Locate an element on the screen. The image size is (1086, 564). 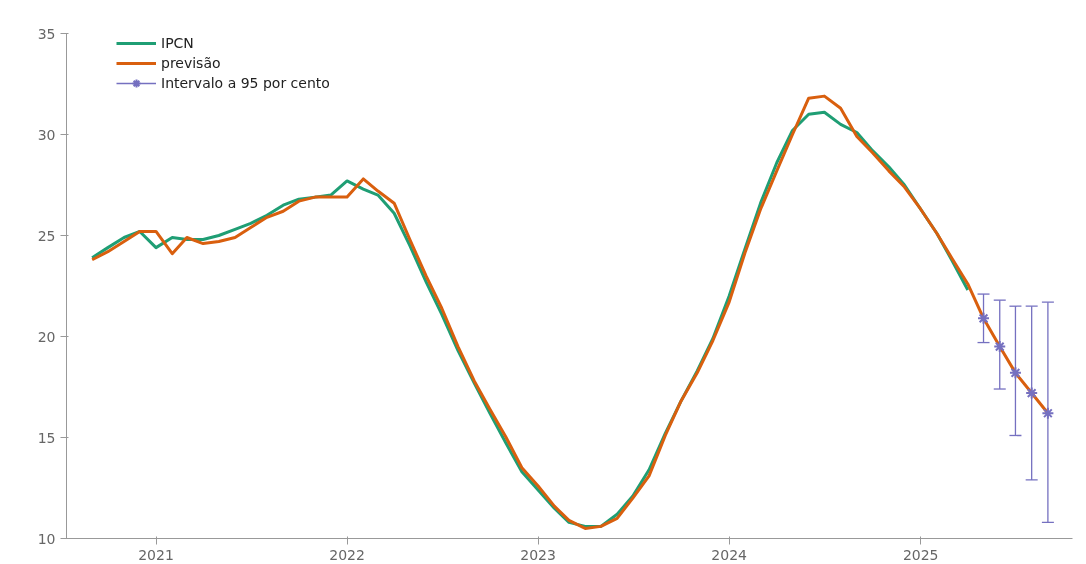
y-tick-label: 10 is located at coordinates (46, 538).